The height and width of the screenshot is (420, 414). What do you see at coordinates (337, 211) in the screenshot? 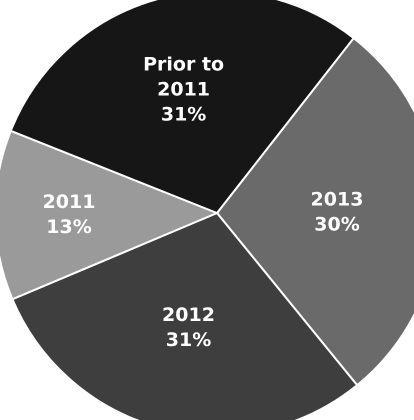
I see `slice-label: 2013 30%` at bounding box center [337, 211].